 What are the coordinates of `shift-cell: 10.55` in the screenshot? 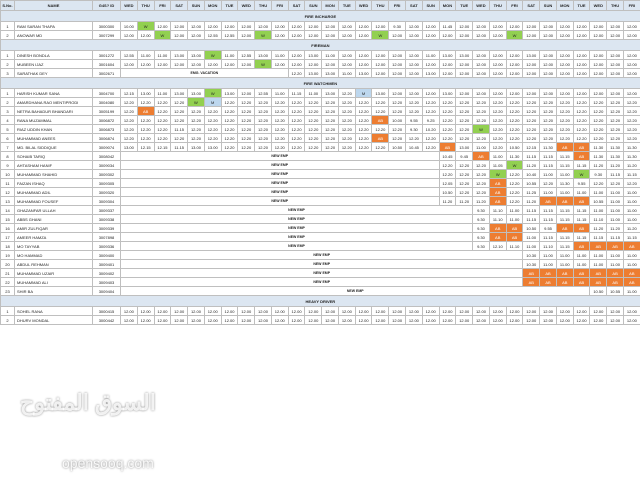 It's located at (598, 201).